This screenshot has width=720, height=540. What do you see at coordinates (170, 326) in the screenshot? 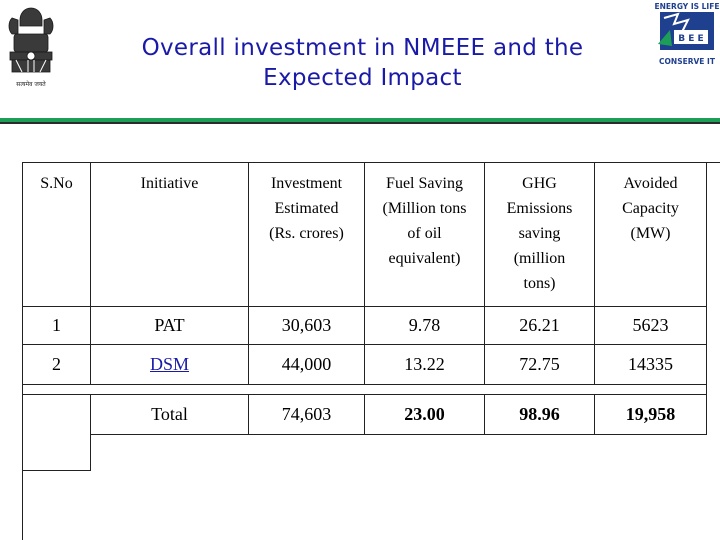
I see `table-row-1-initiative: PAT` at bounding box center [170, 326].